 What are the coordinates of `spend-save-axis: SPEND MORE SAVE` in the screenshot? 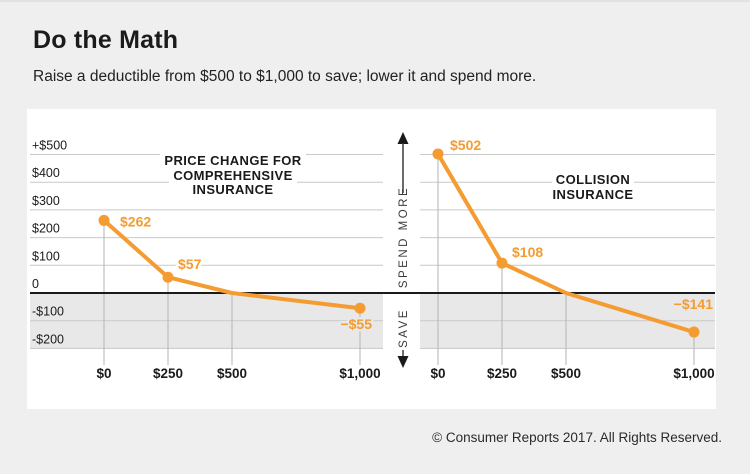 It's located at (403, 250).